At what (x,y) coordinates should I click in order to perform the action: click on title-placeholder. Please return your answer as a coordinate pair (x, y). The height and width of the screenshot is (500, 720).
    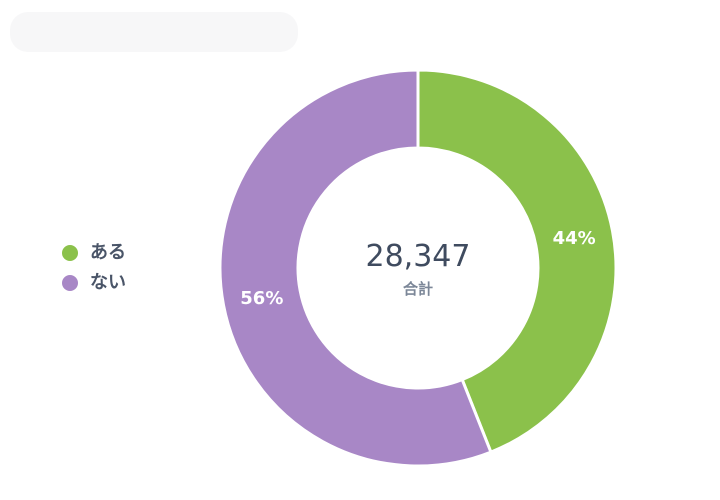
    Looking at the image, I should click on (154, 32).